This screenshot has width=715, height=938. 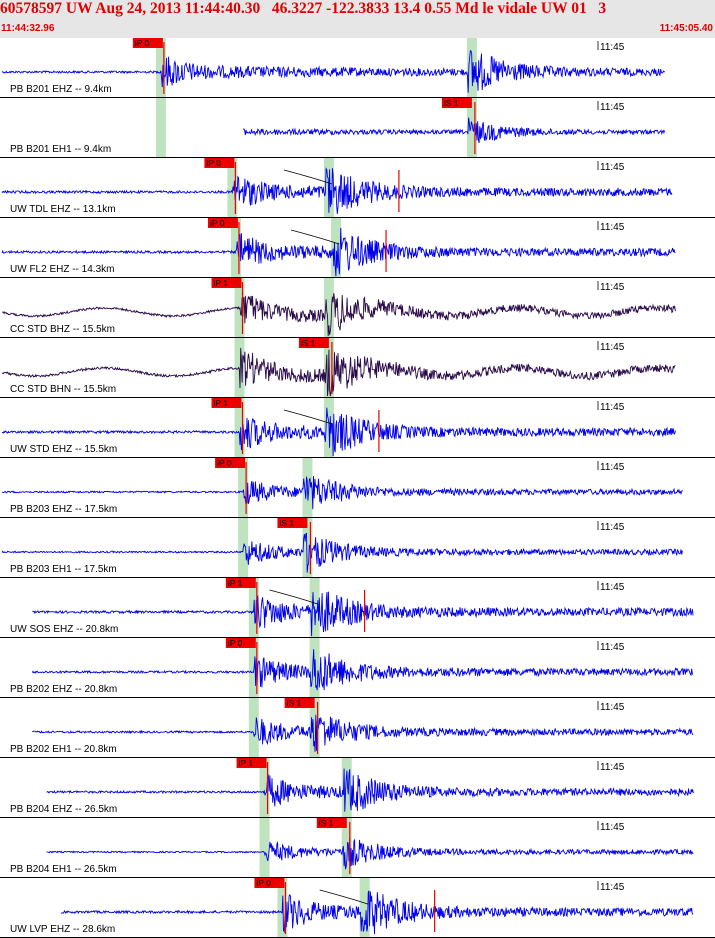 I want to click on trace-row: iP 1 11:45 UW STD EHZ -- 15.5km, so click(x=357, y=428).